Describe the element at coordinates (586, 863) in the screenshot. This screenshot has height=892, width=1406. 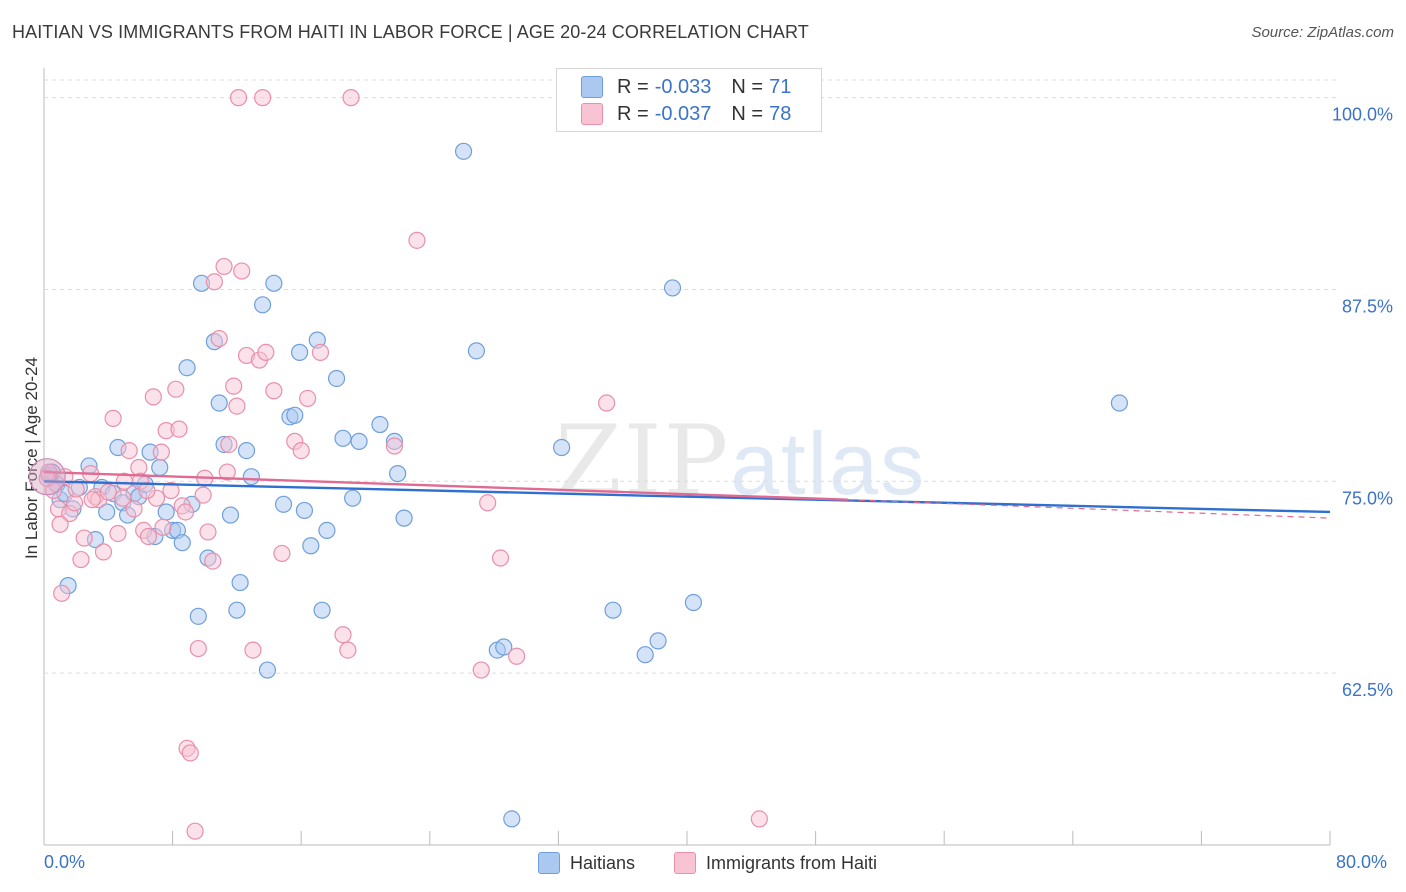
I see `series-legend-haitians: Haitians` at that location.